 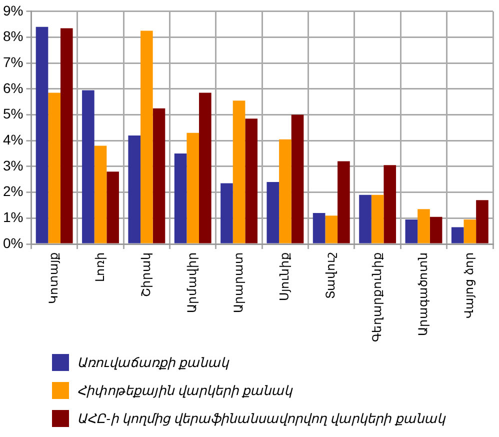 What do you see at coordinates (13, 242) in the screenshot?
I see `y-tick-label: 0%` at bounding box center [13, 242].